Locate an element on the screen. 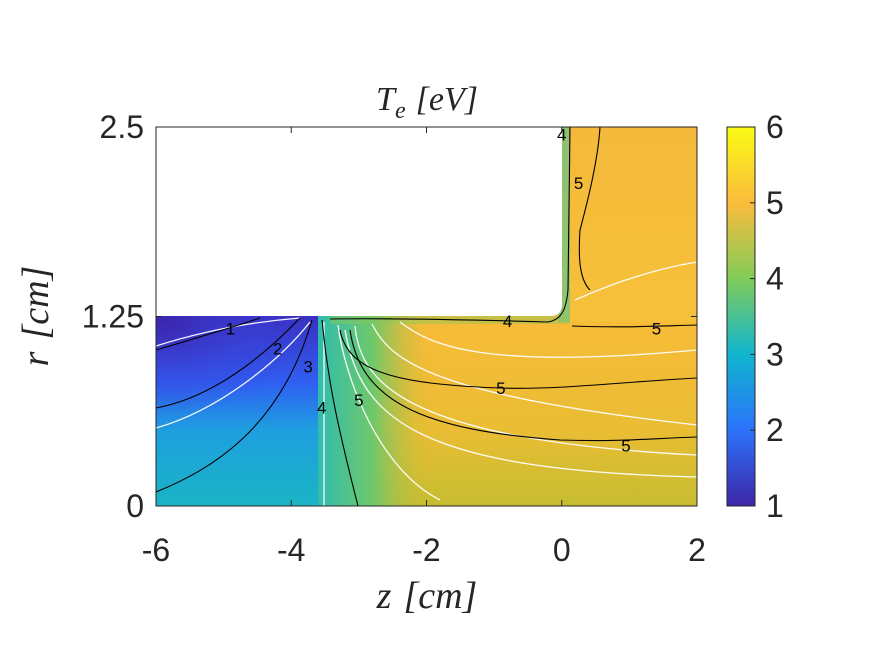 The height and width of the screenshot is (656, 875). title-unit: [eV] is located at coordinates (447, 99).